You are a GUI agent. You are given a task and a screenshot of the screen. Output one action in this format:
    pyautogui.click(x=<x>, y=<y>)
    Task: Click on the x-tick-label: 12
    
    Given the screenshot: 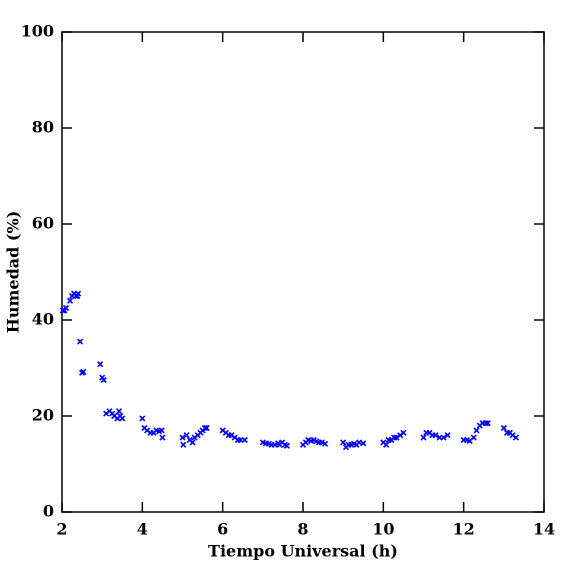 What is the action you would take?
    pyautogui.click(x=464, y=529)
    